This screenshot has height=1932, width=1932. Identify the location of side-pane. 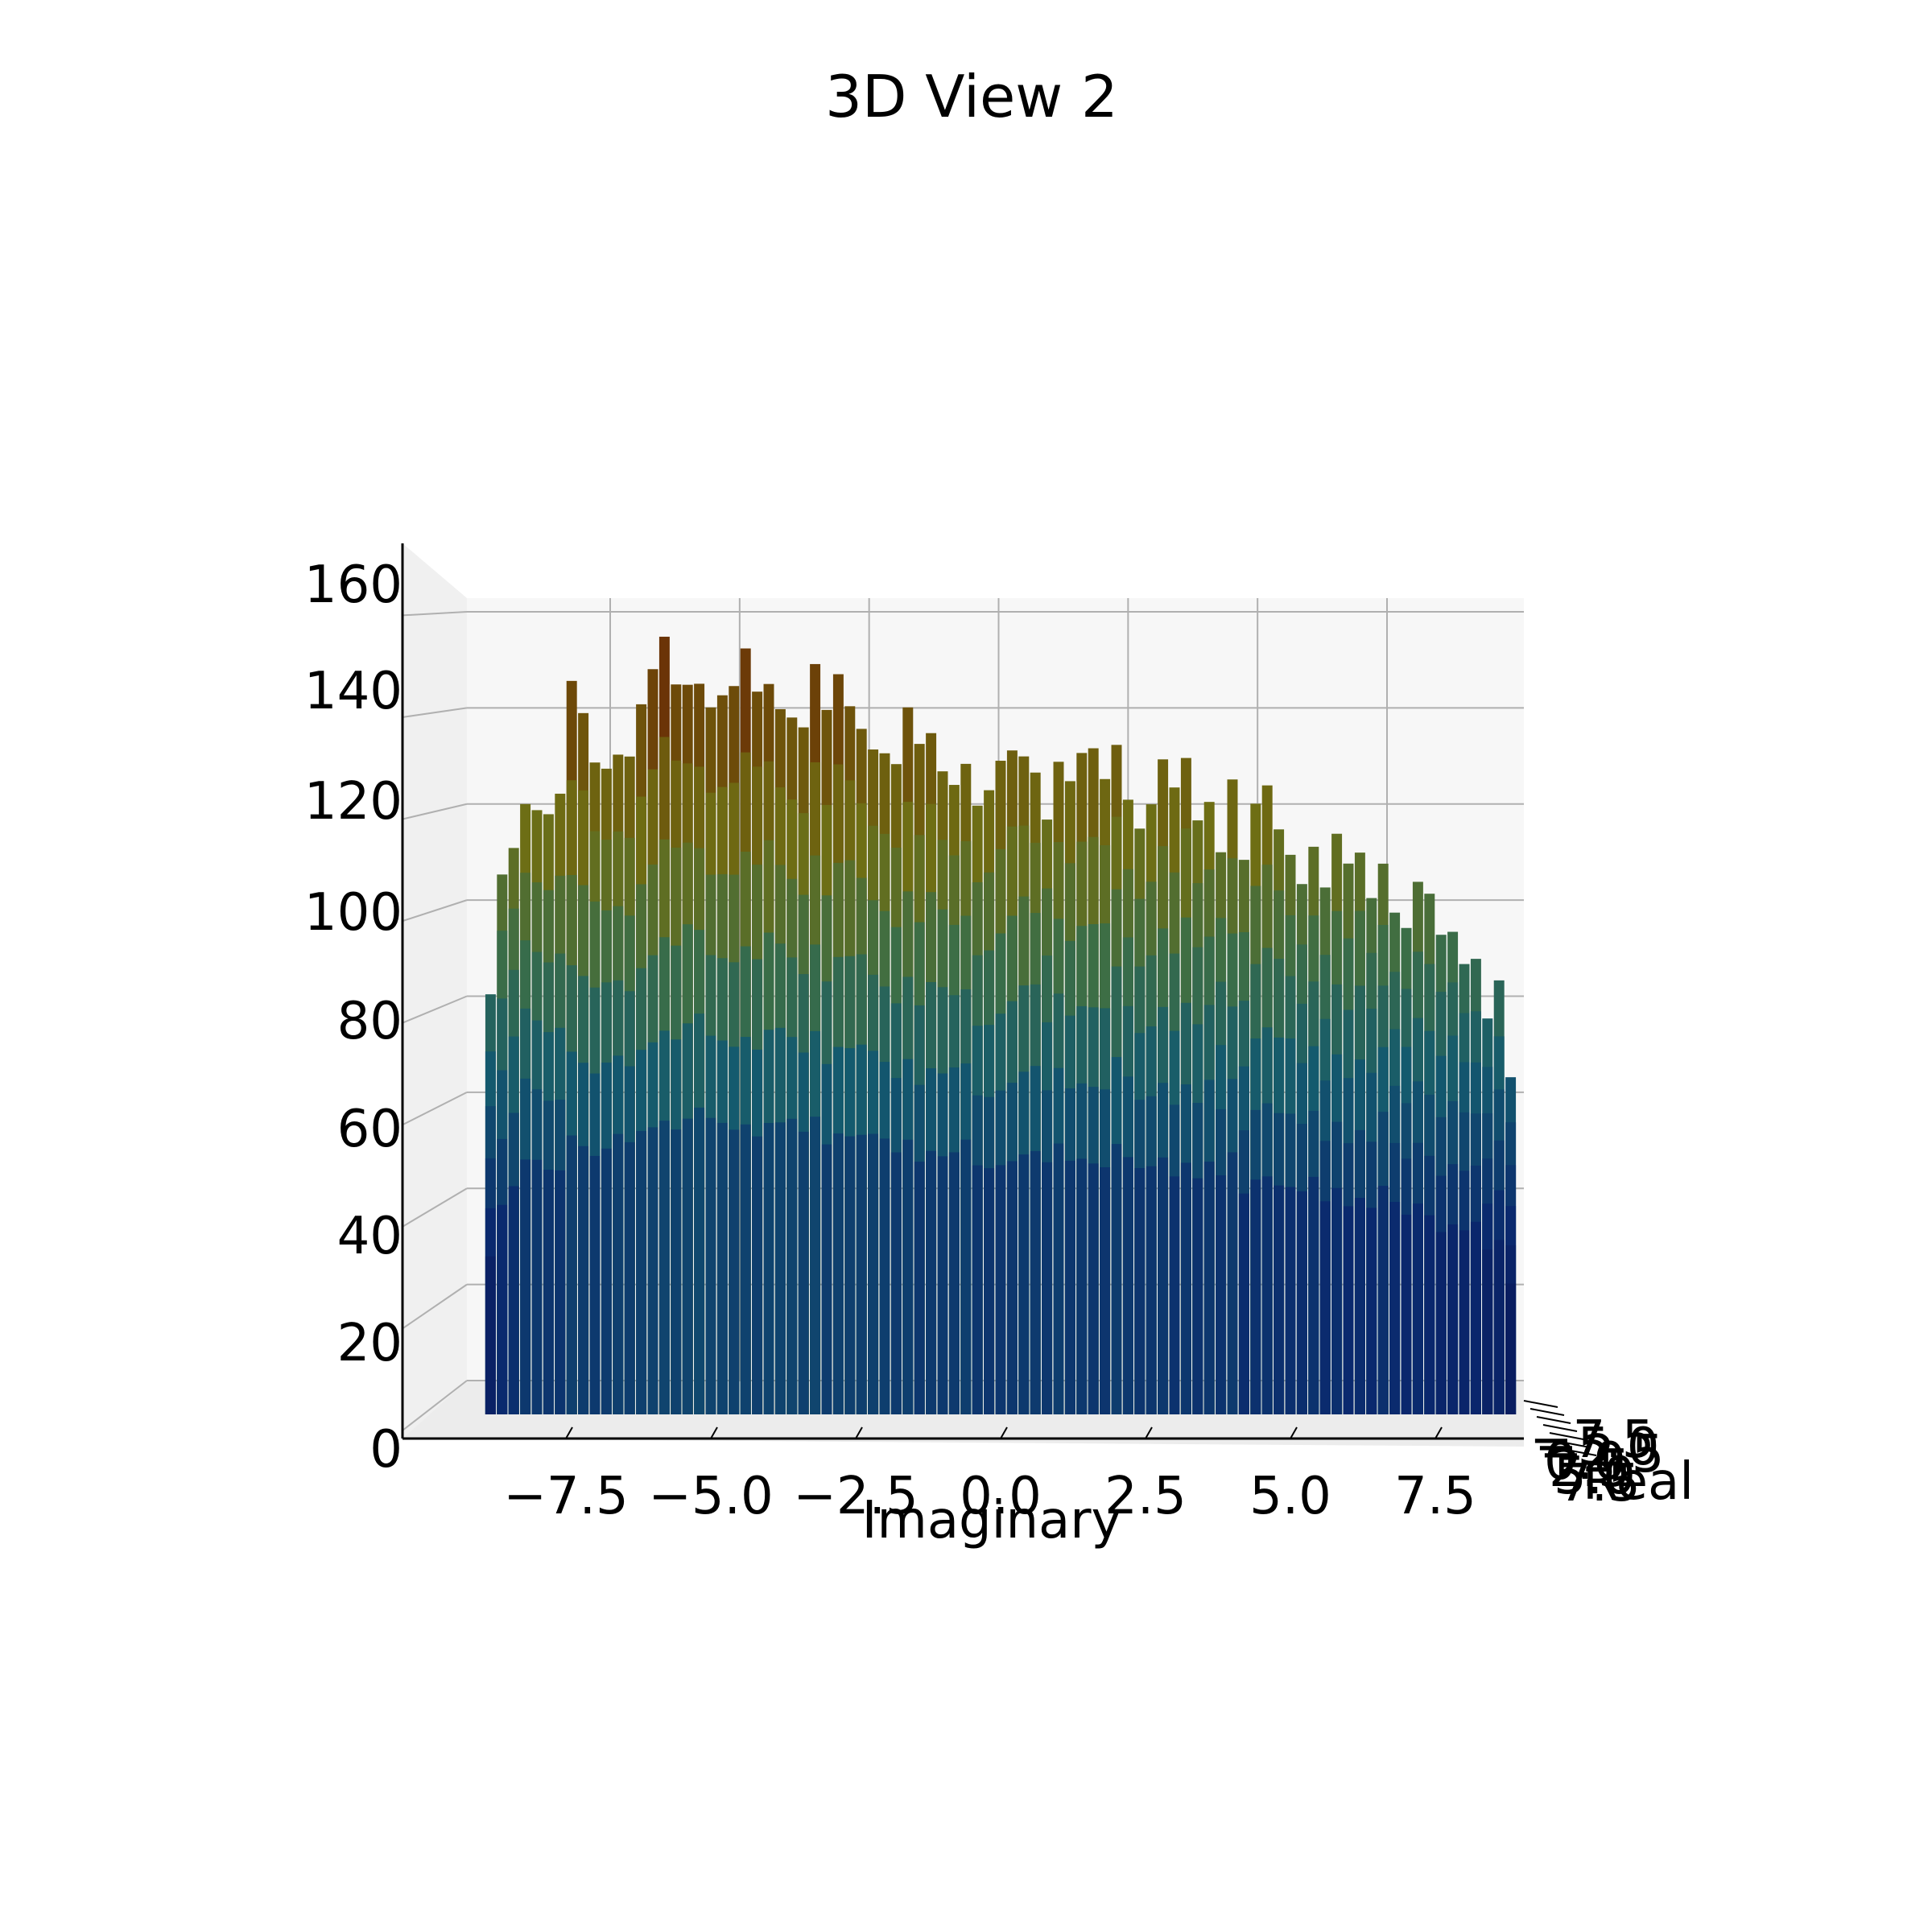
(434, 991).